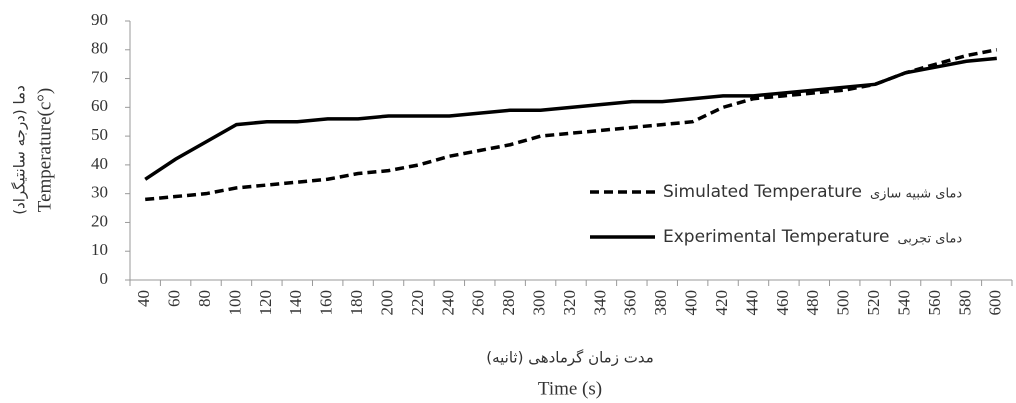 The height and width of the screenshot is (403, 1016). Describe the element at coordinates (356, 303) in the screenshot. I see `x-tick-label: 180` at that location.